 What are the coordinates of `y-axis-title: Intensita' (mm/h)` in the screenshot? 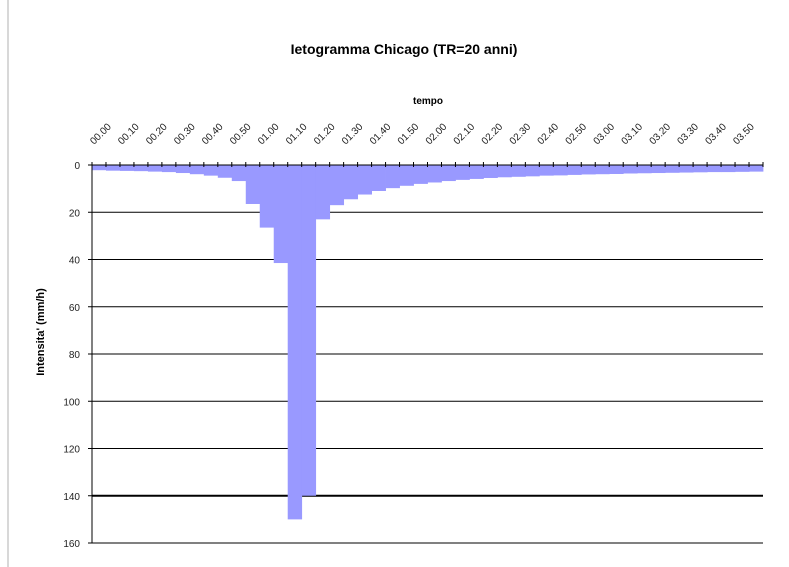 It's located at (41, 332).